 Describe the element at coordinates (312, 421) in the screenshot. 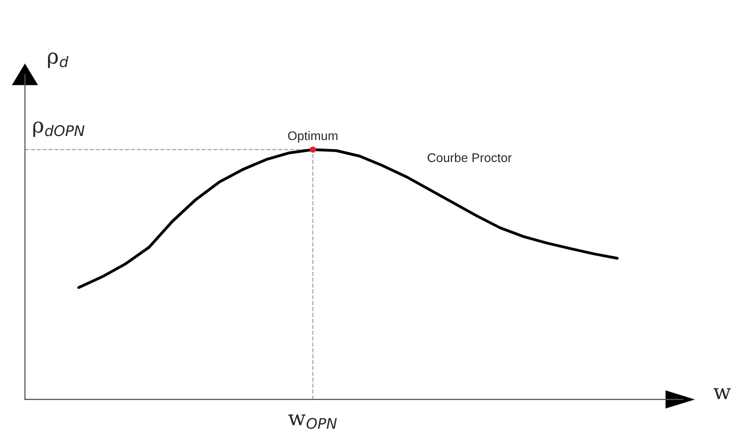

I see `text: w$_{OPN}$` at that location.